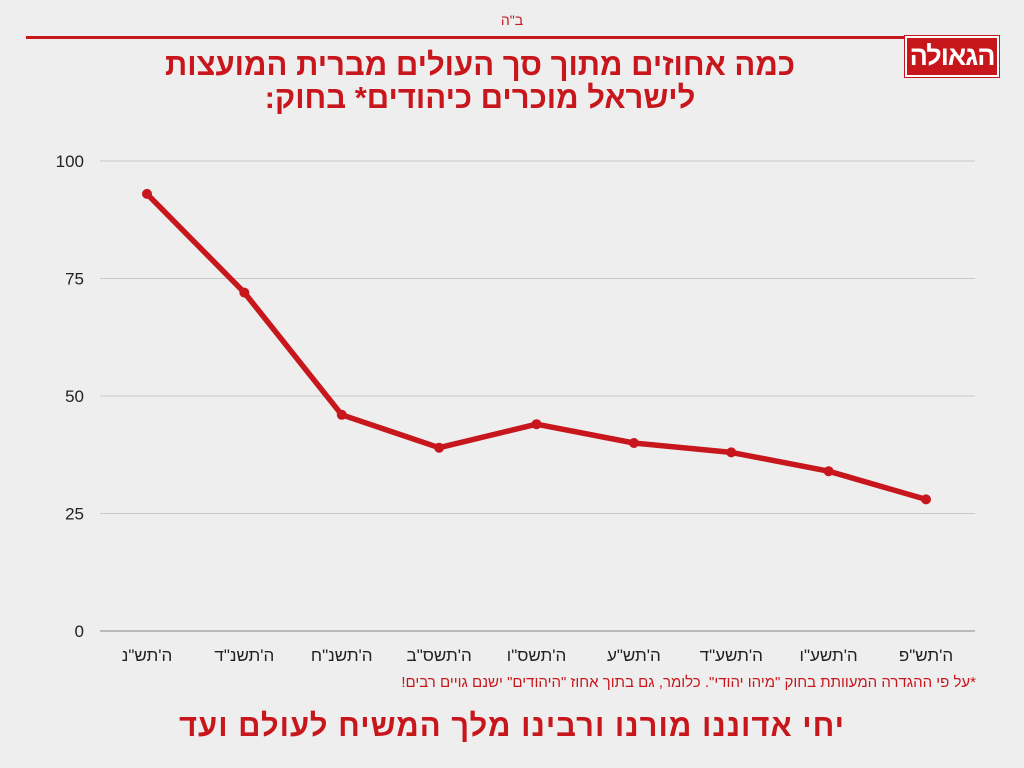 The image size is (1024, 768). What do you see at coordinates (342, 655) in the screenshot?
I see `x-tick-label: ה'תשנ"ח` at bounding box center [342, 655].